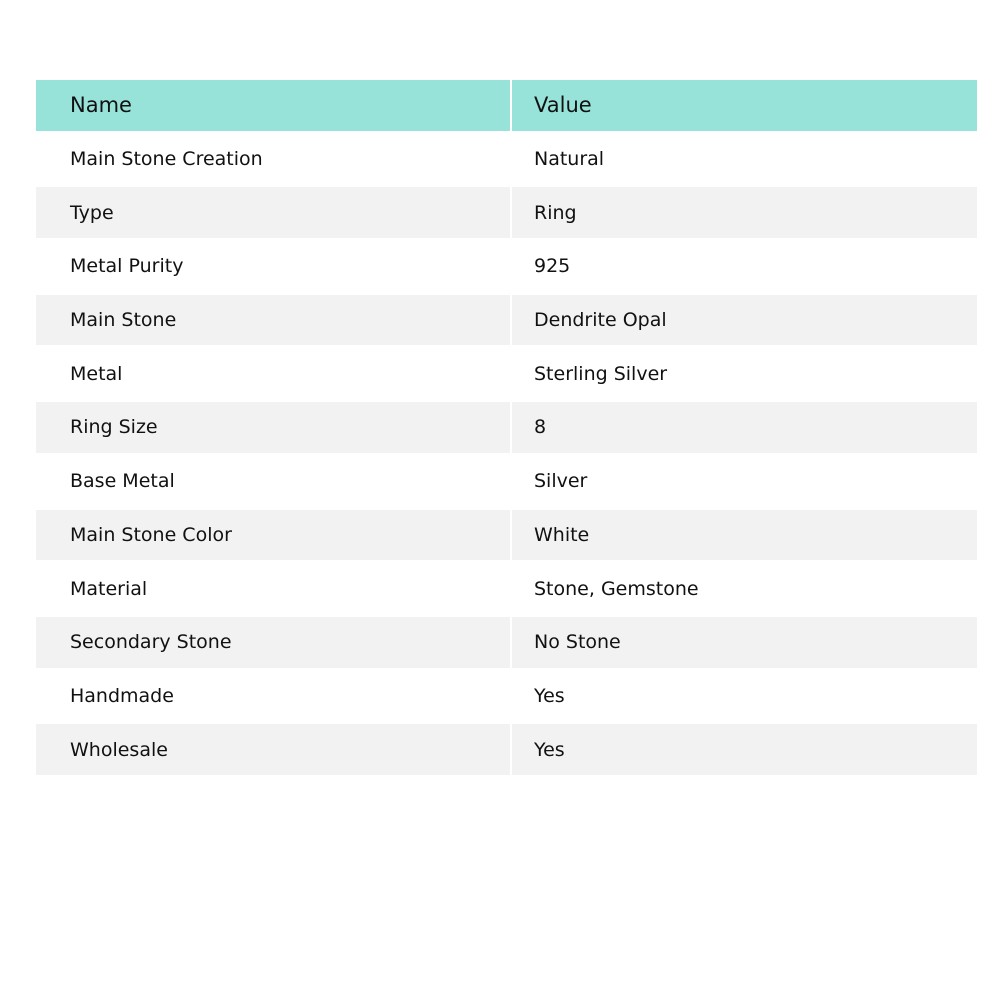 This screenshot has height=1000, width=1000. Describe the element at coordinates (744, 105) in the screenshot. I see `header-value: Value` at that location.